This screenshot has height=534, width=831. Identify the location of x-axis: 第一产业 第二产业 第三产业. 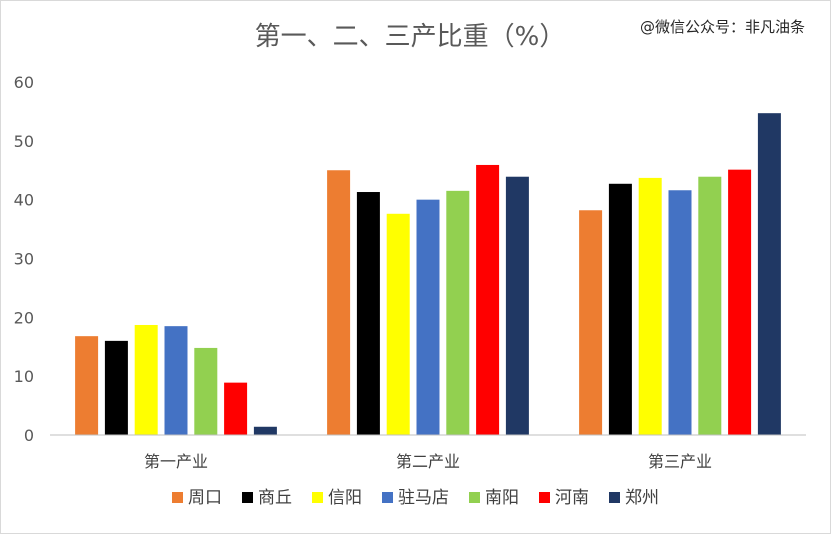
(428, 461).